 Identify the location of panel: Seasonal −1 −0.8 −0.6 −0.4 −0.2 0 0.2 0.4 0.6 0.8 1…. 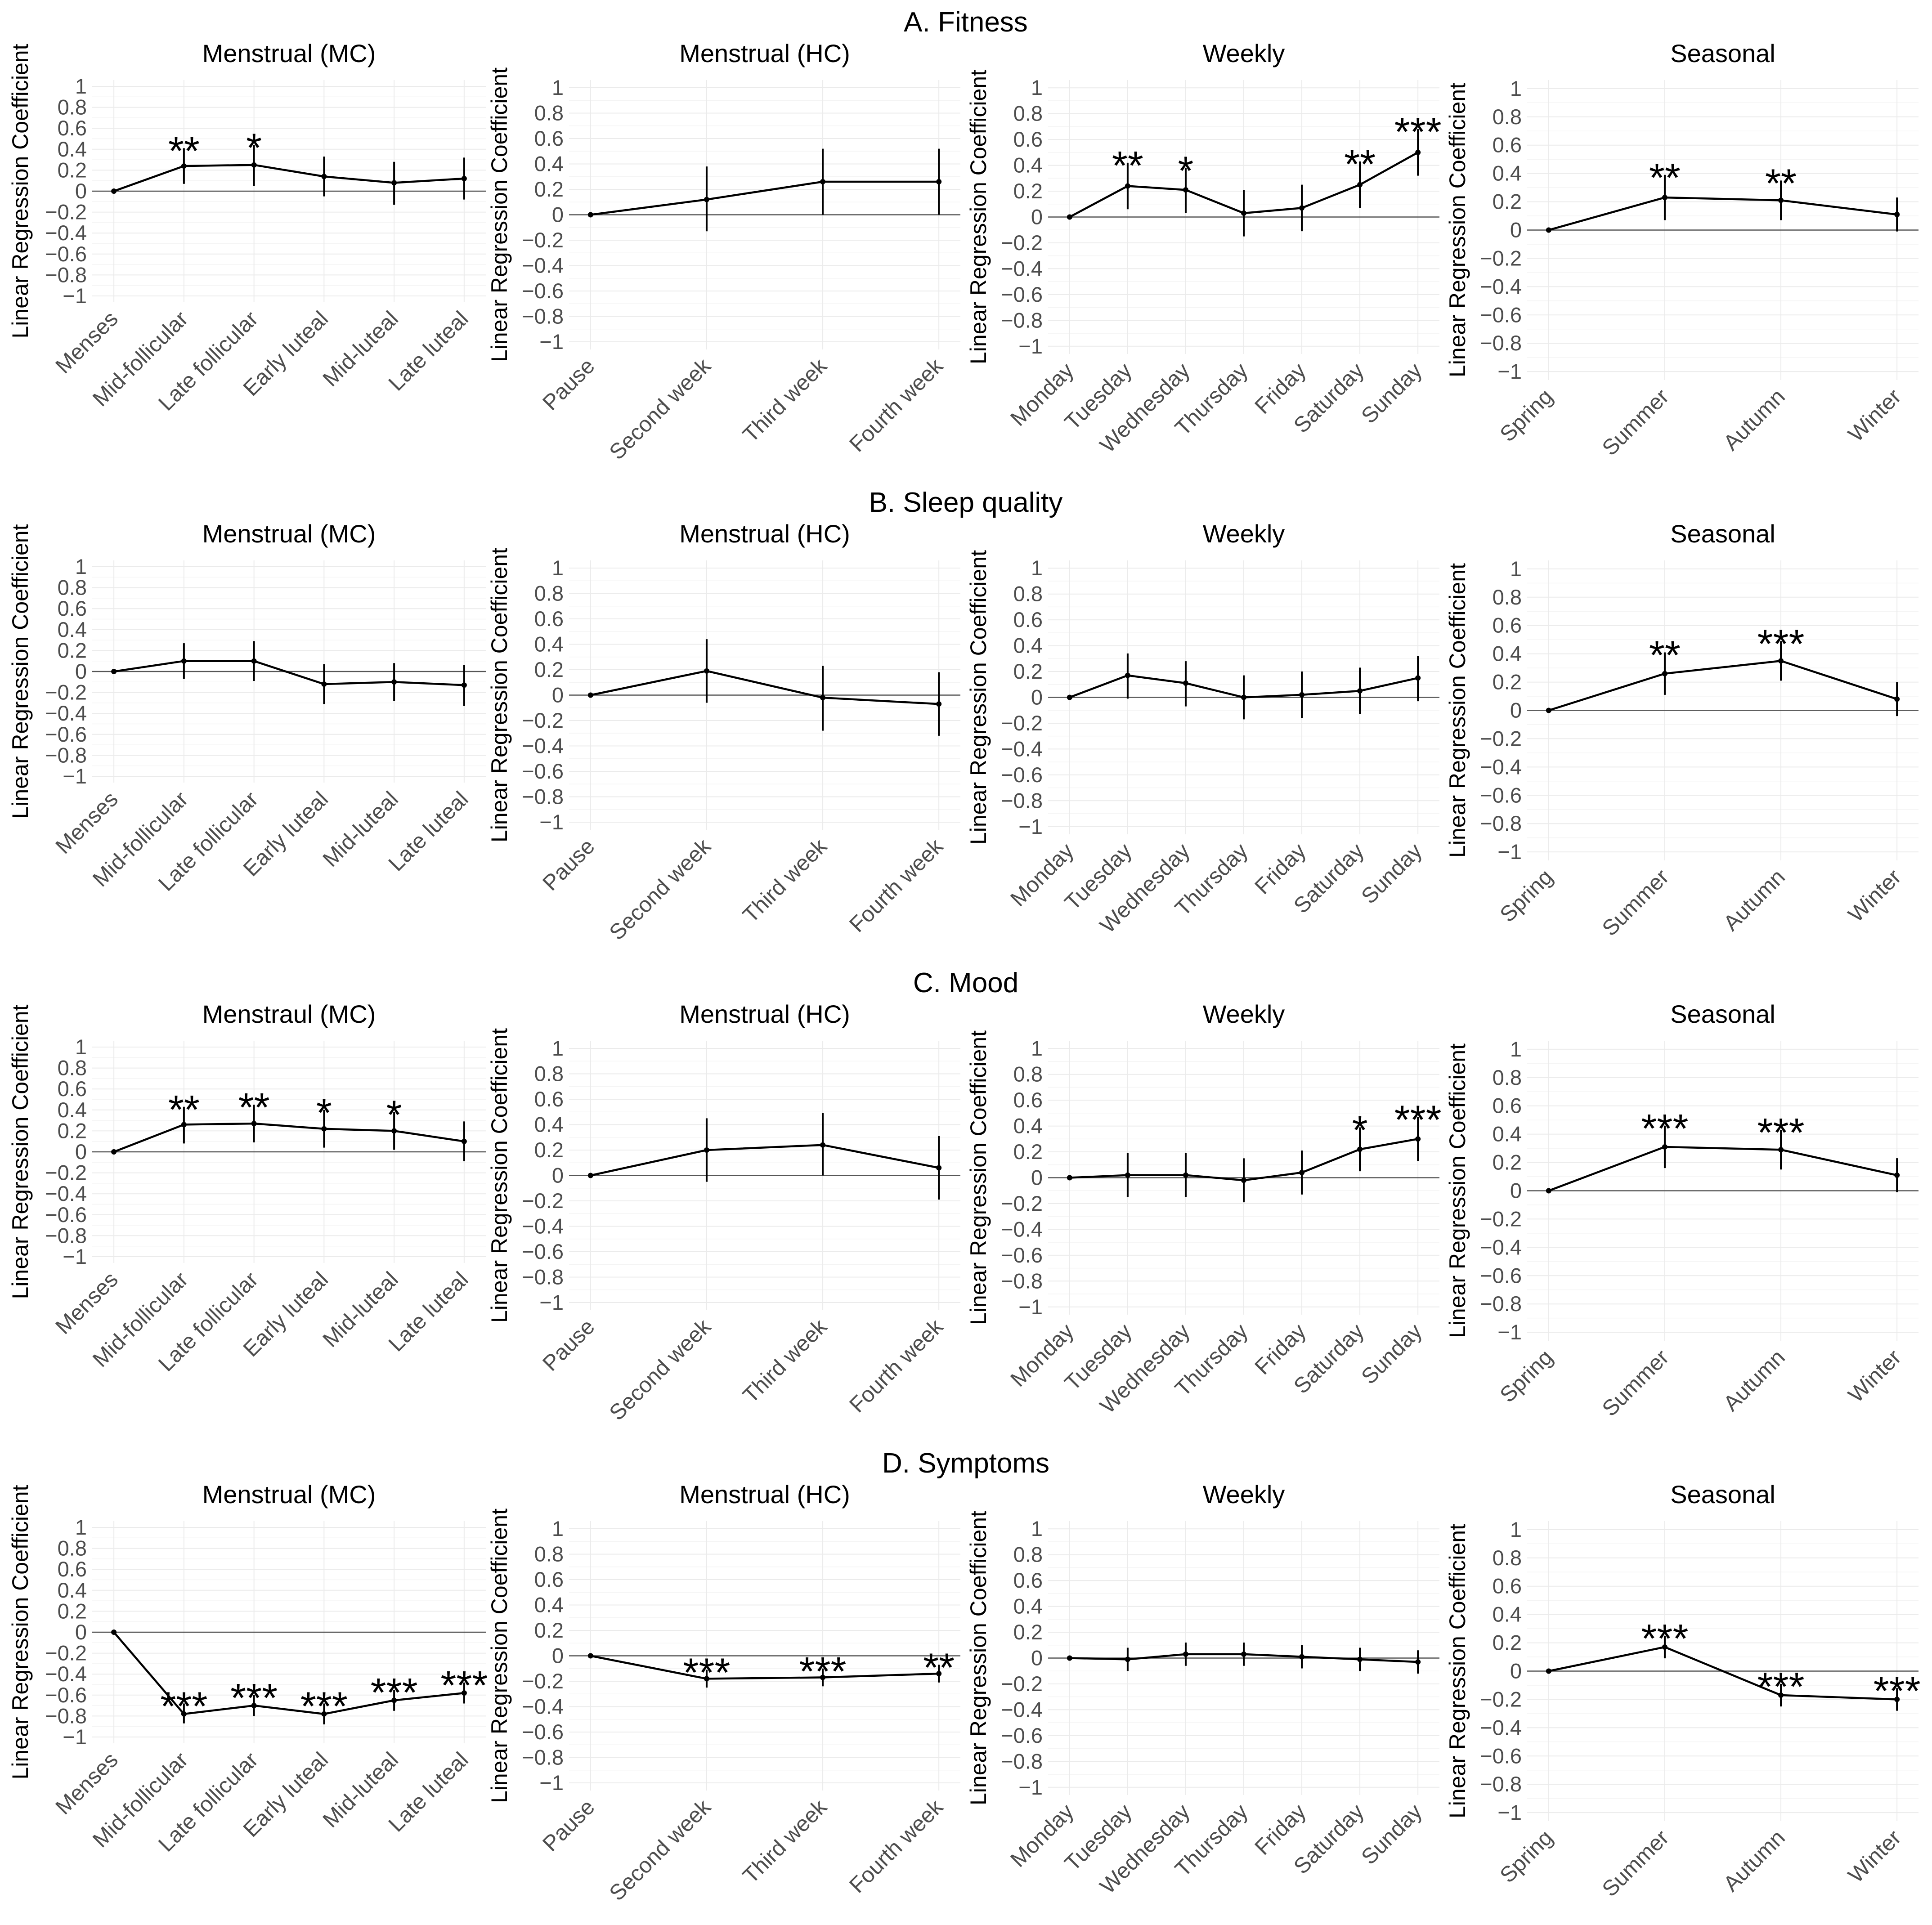
(1683, 1691).